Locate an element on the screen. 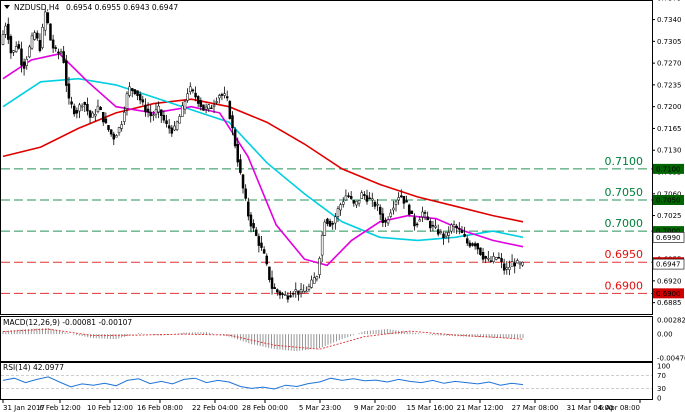 The height and width of the screenshot is (412, 685). level-price-tag-label: 0.7050 is located at coordinates (668, 201).